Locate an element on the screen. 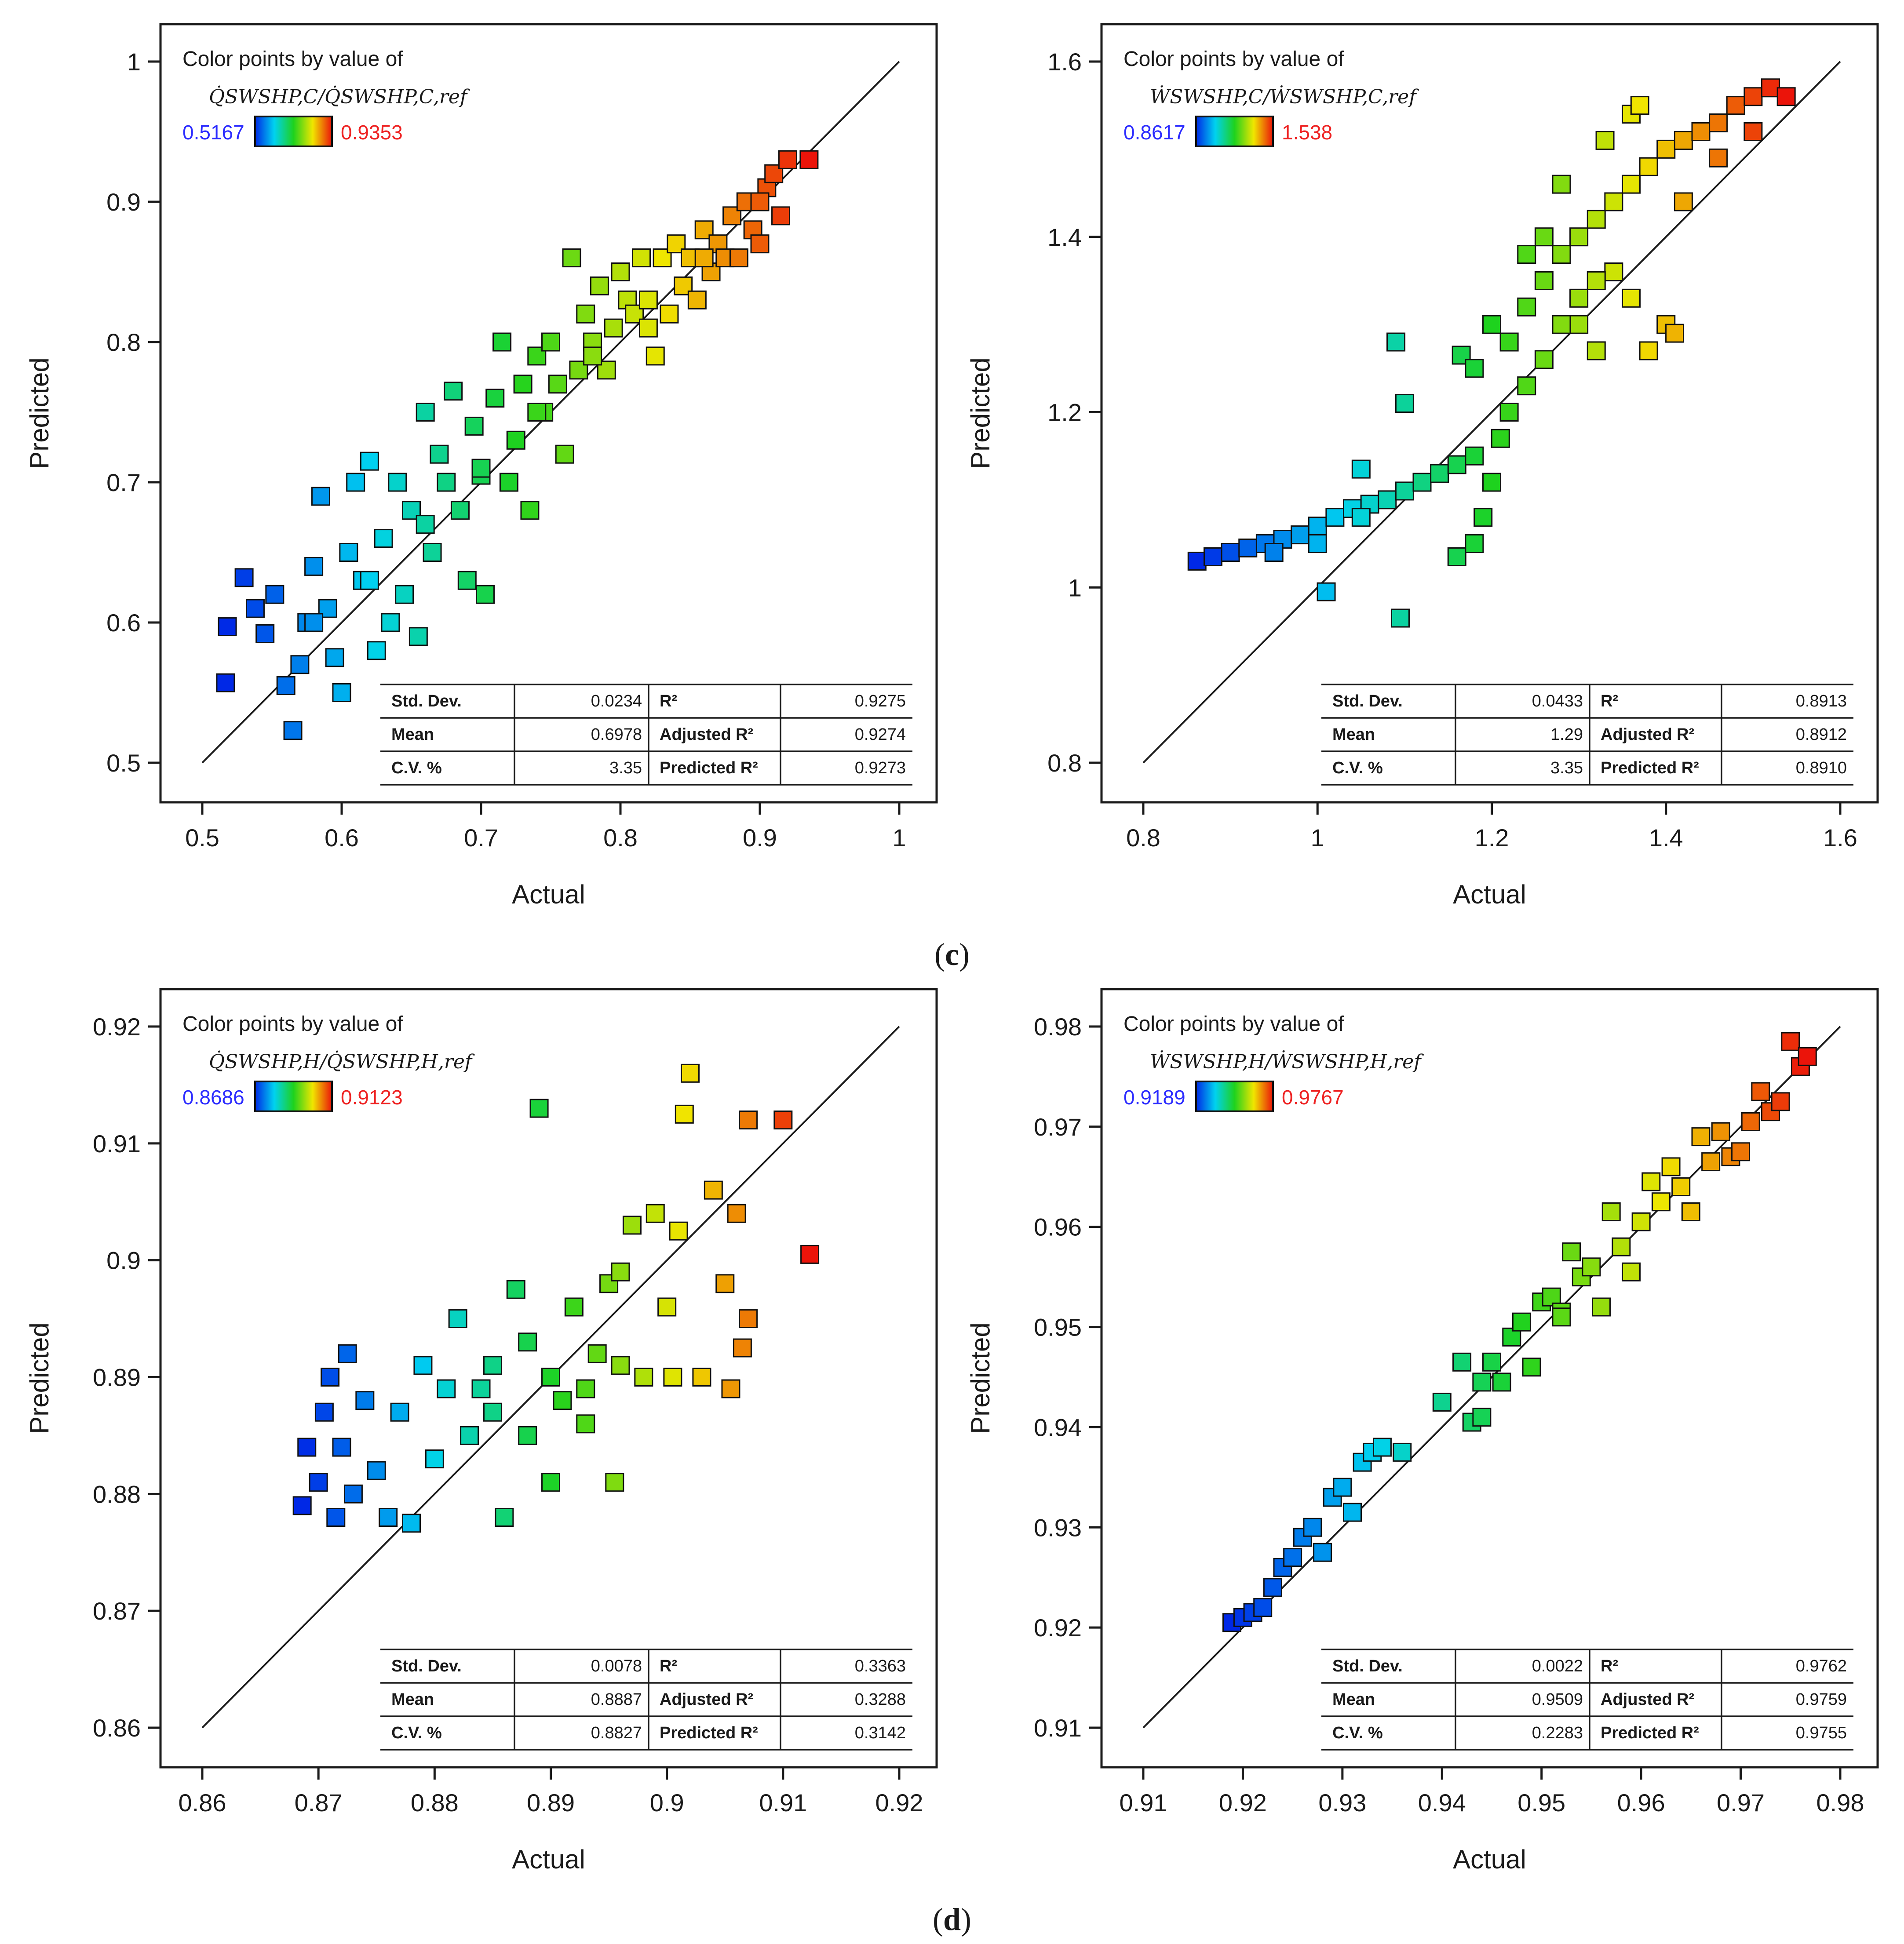 The image size is (1904, 1944). y-tick-label: 0.86 is located at coordinates (117, 1728).